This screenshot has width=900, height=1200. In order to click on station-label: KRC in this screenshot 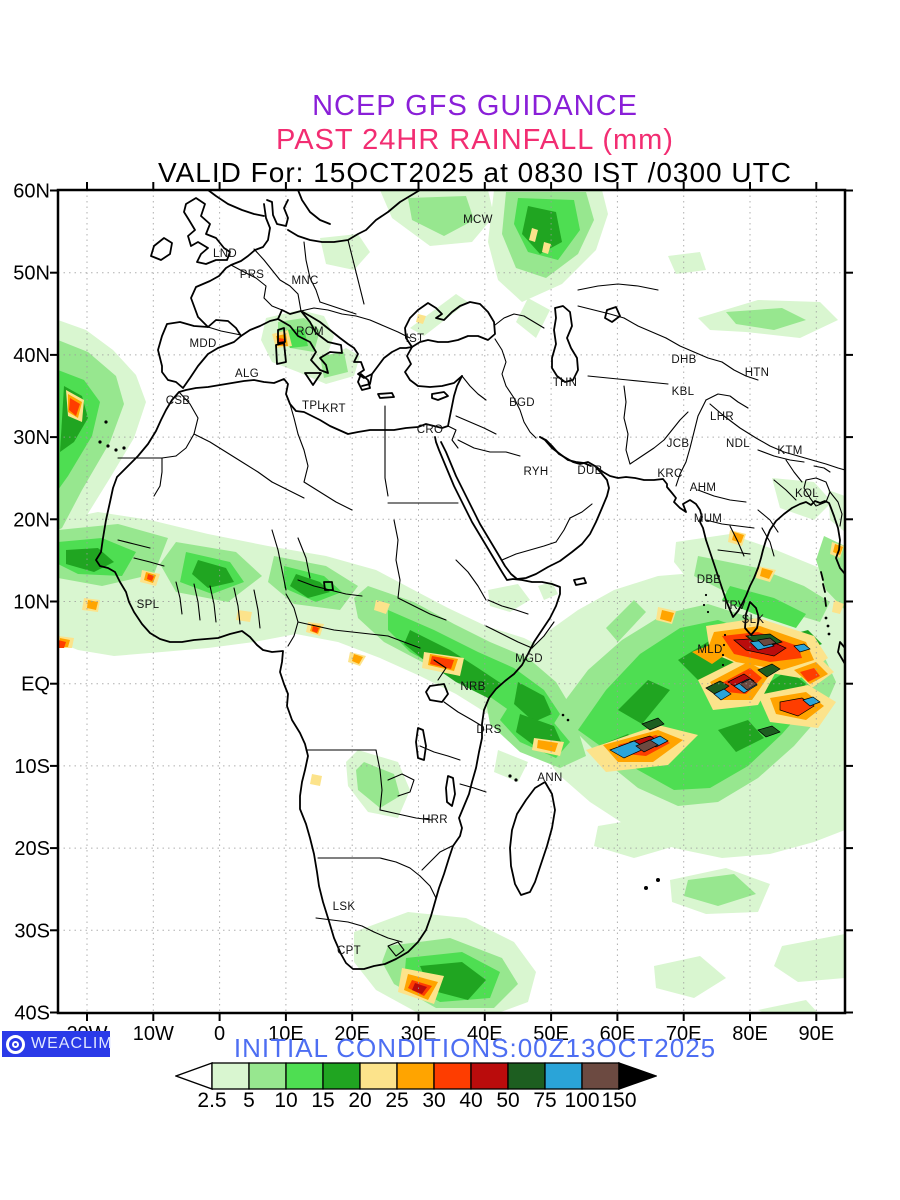, I will do `click(669, 474)`.